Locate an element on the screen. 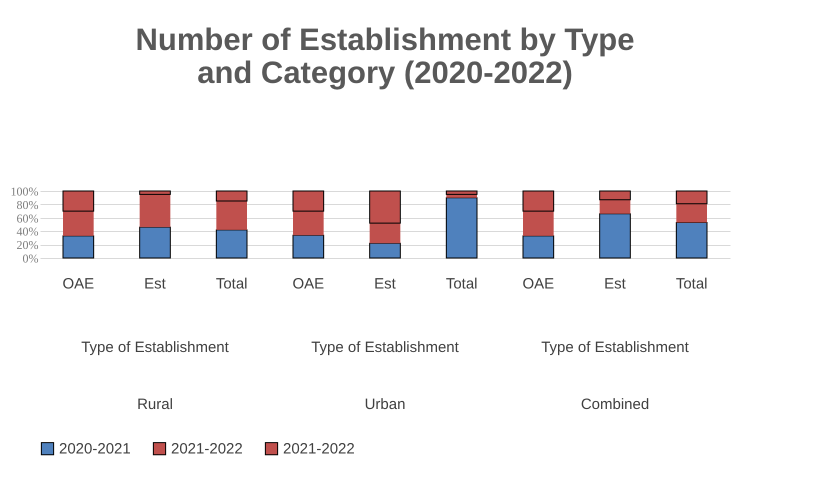  y-tick-label: 0% is located at coordinates (30, 259).